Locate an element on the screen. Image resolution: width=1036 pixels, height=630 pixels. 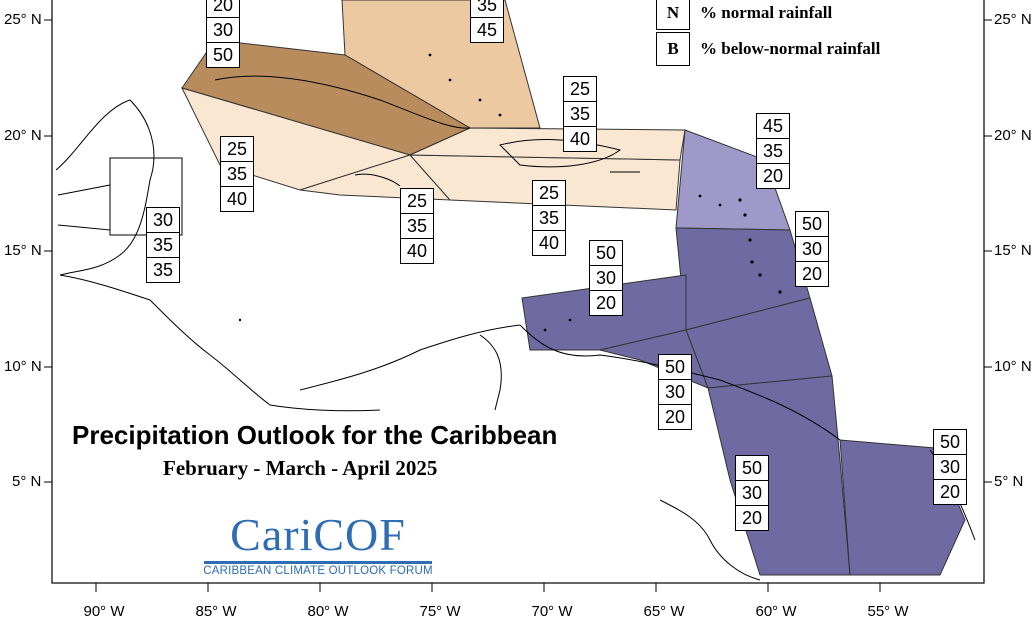
legend-below: B % below-normal rainfall is located at coordinates (768, 49).